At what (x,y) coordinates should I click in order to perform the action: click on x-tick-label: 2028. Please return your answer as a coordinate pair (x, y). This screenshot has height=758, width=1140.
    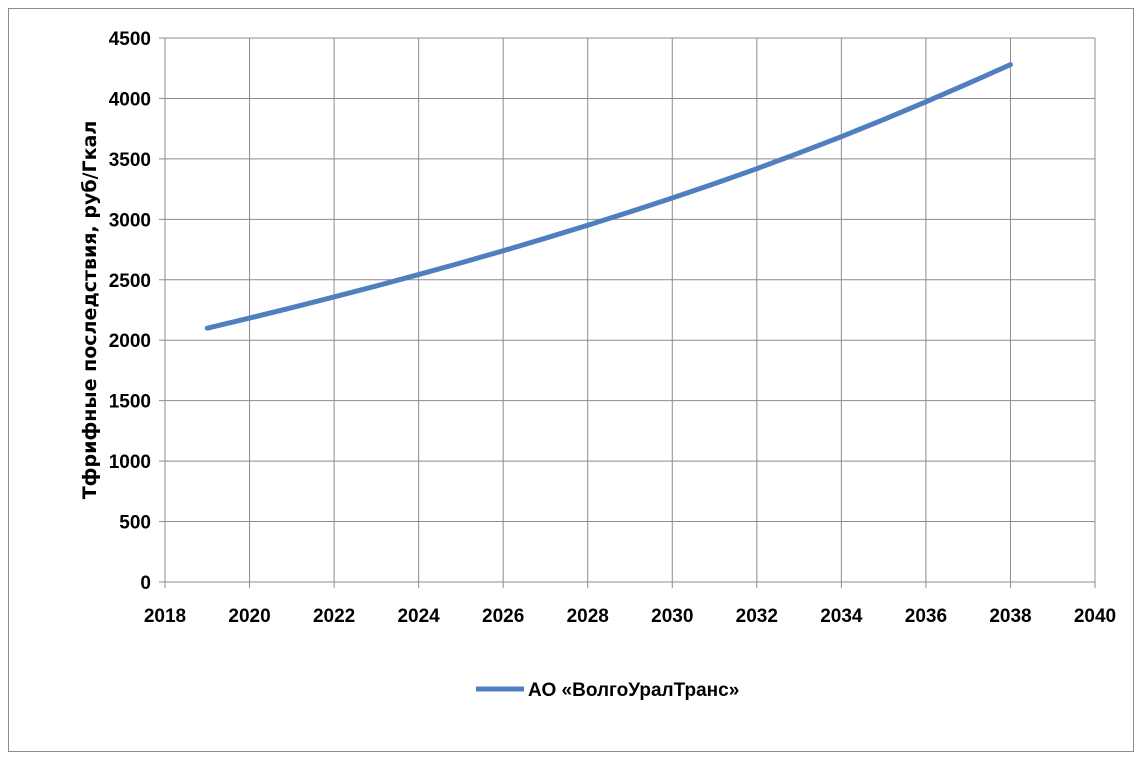
    Looking at the image, I should click on (588, 616).